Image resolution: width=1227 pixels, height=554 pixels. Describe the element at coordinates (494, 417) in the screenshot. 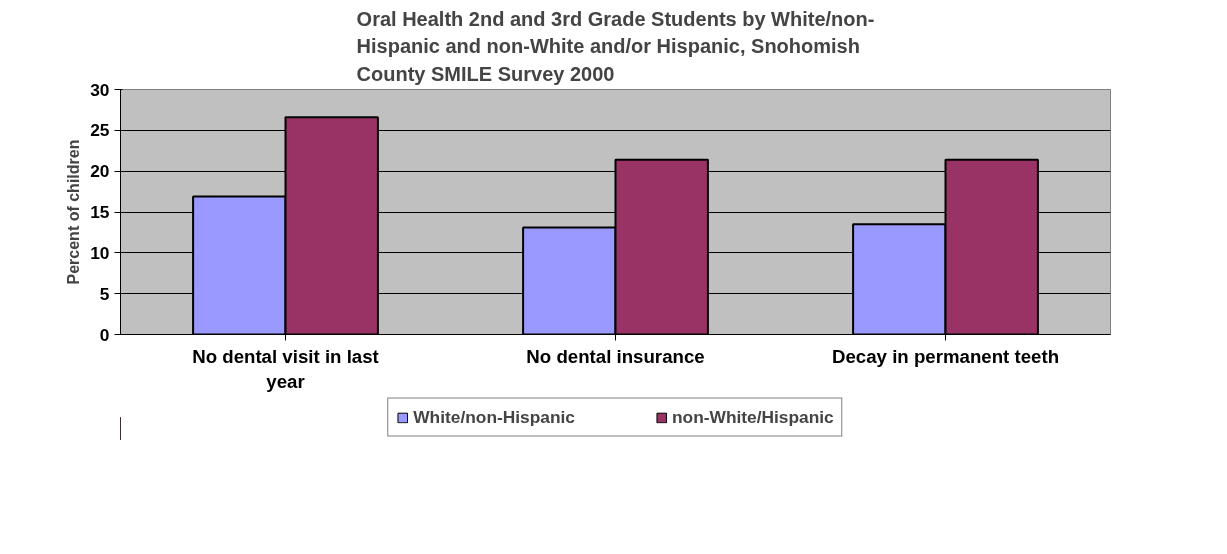

I see `legend-label: White/non-Hispanic` at that location.